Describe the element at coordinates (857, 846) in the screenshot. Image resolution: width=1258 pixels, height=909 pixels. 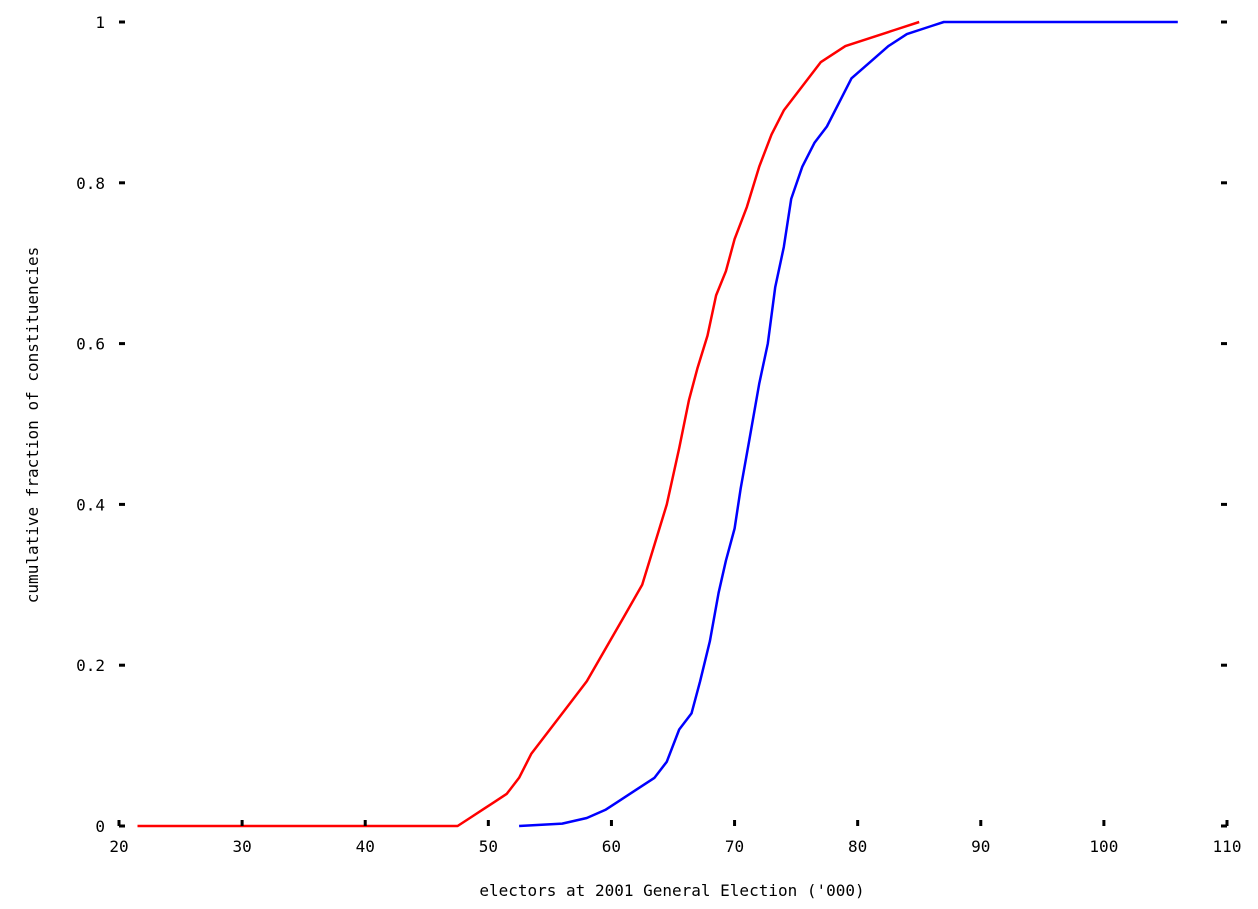
I see `x-tick-label: 80` at that location.